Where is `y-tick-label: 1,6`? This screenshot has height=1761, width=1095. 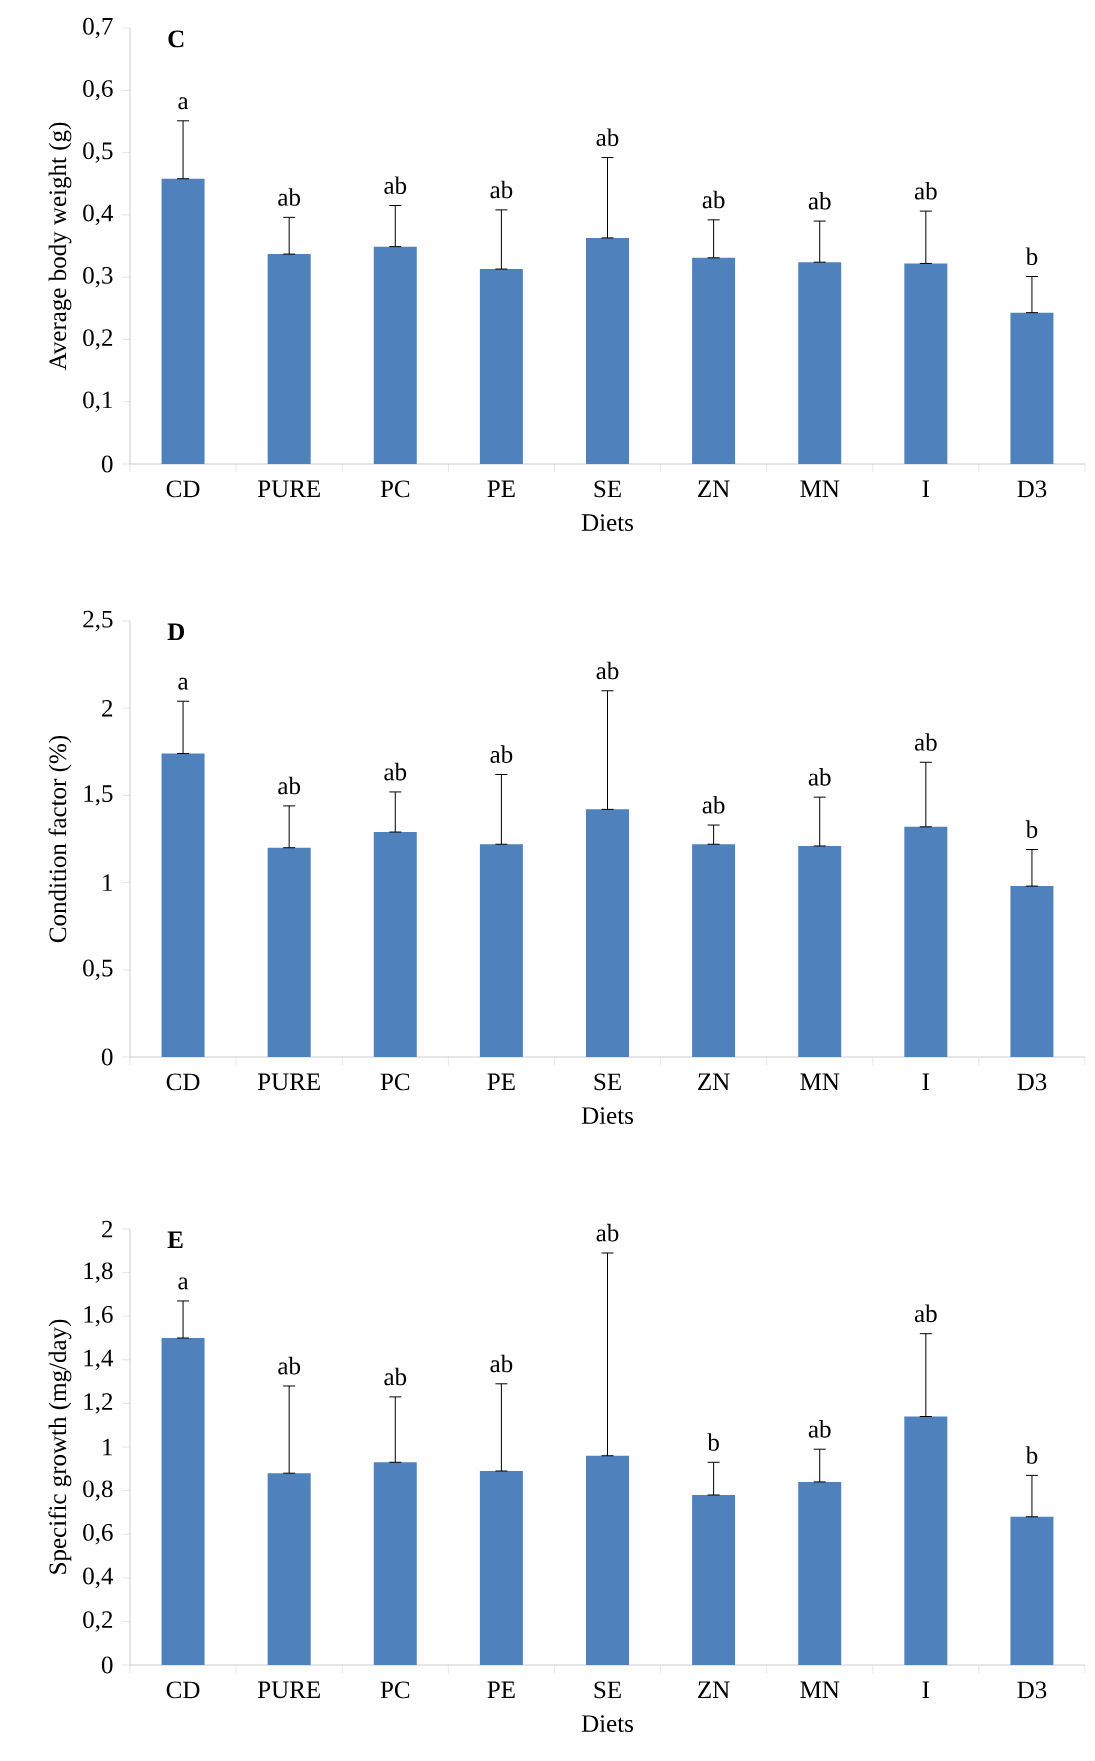
y-tick-label: 1,6 is located at coordinates (98, 1316).